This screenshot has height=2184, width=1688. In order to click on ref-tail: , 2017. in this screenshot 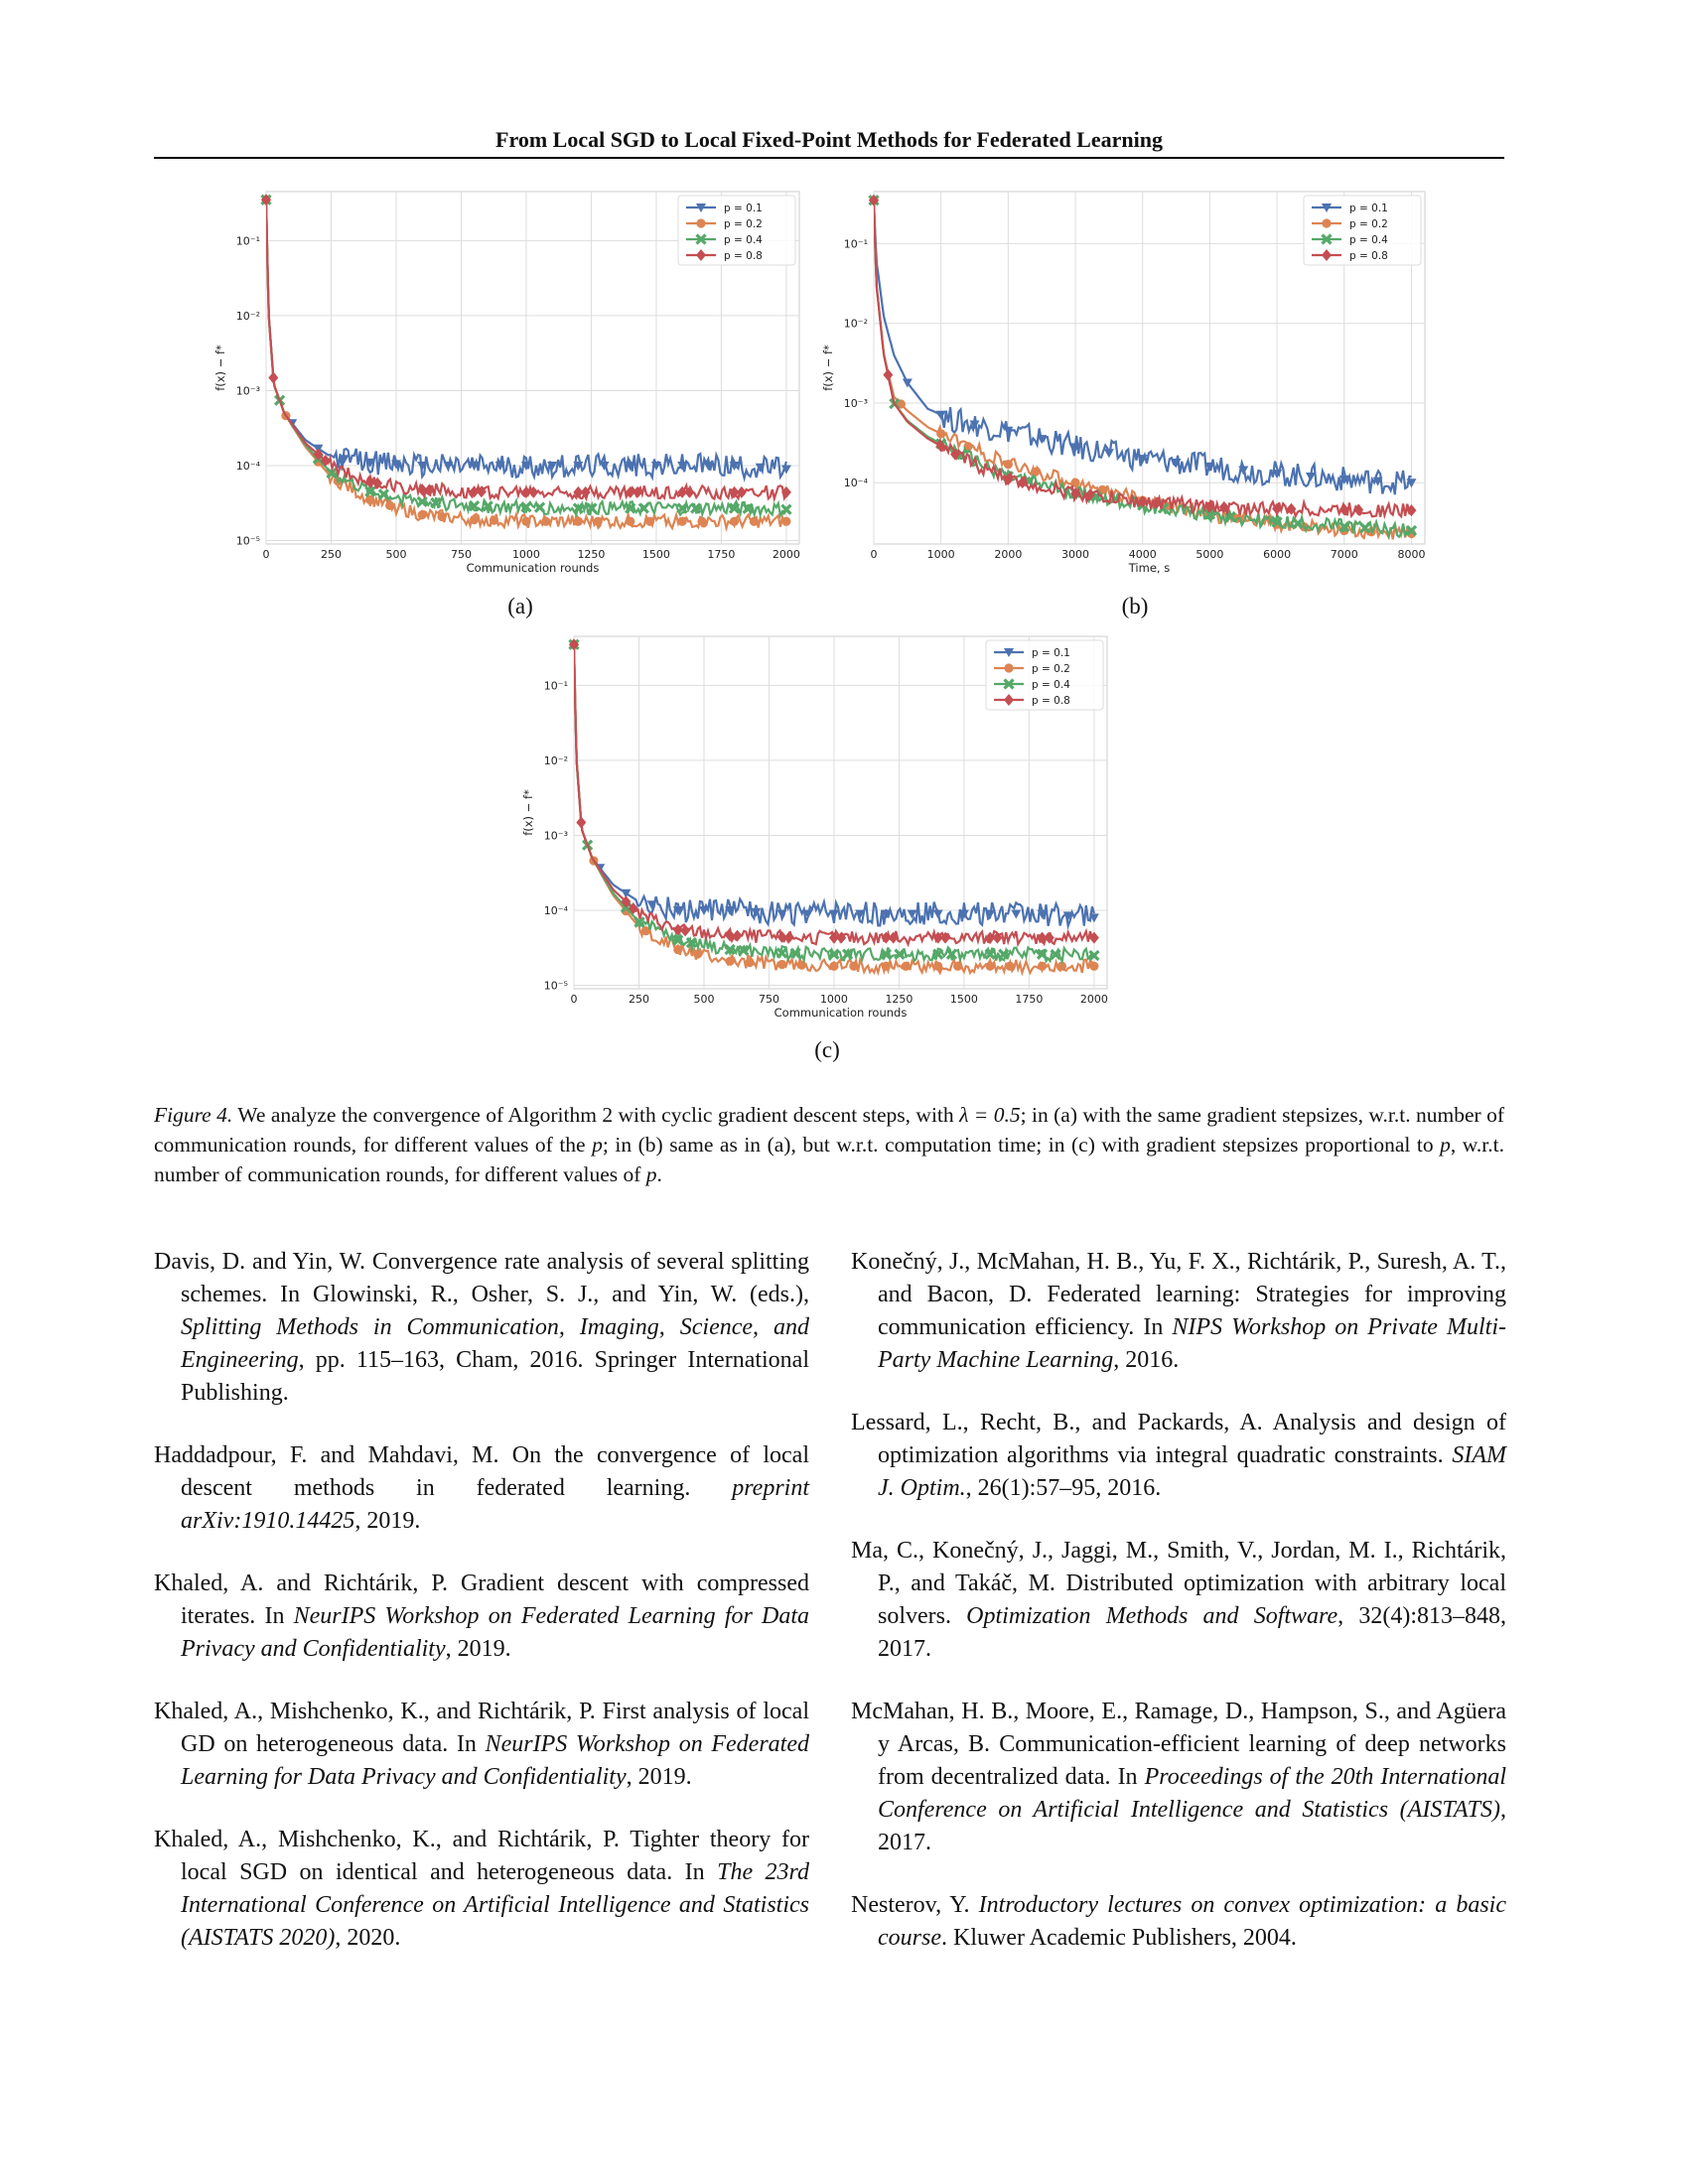, I will do `click(1192, 1826)`.